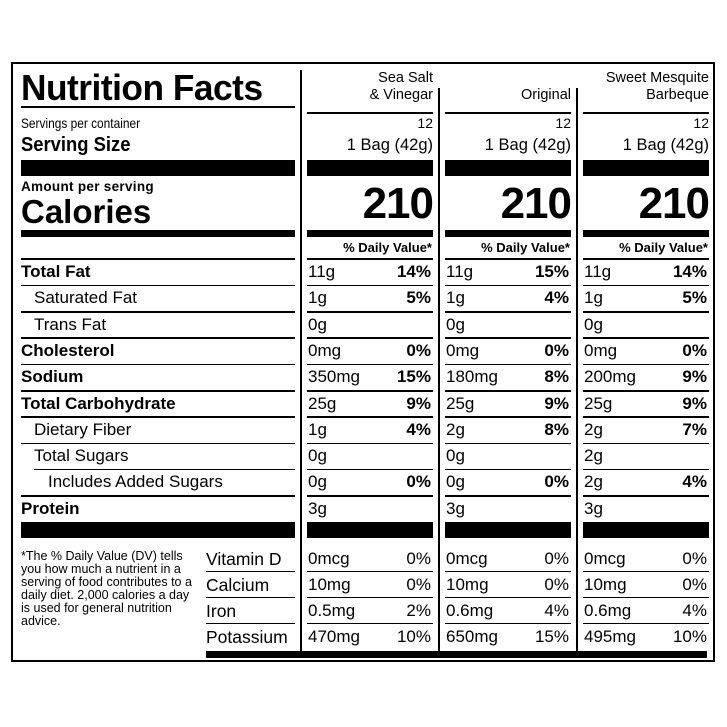 This screenshot has width=727, height=727. I want to click on vitamin-daily-value: 15%, so click(551, 636).